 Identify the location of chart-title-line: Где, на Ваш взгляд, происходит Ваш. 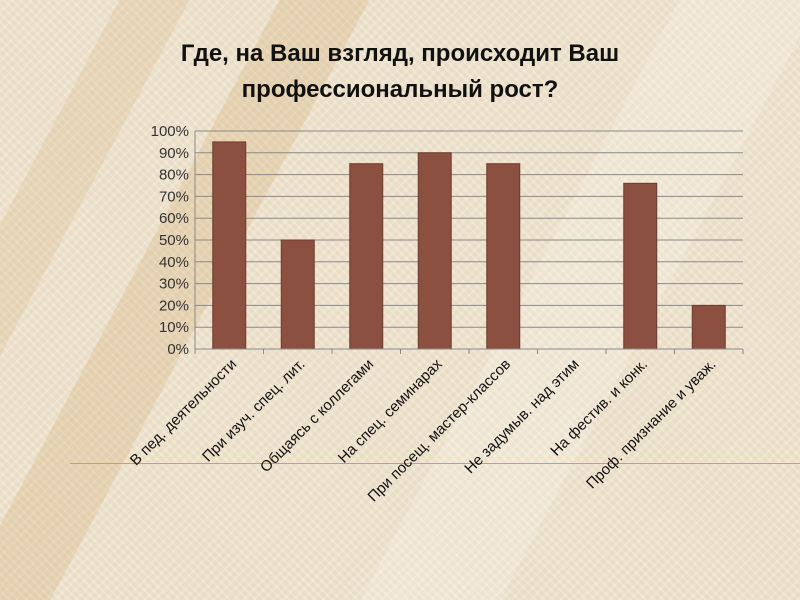
(400, 53).